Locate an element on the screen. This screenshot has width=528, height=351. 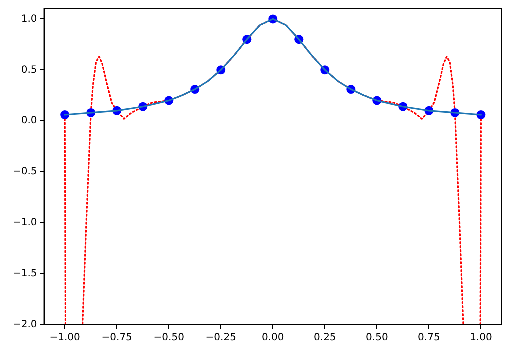
y-tick-label: −1.5 is located at coordinates (25, 274).